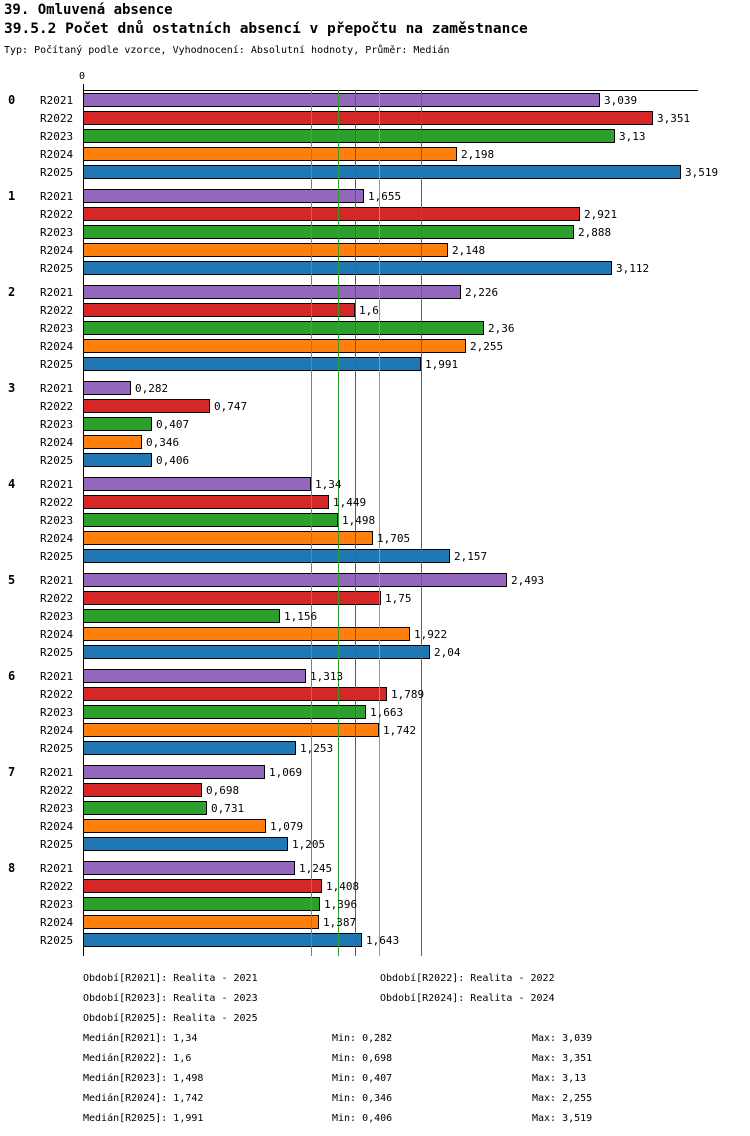 The image size is (750, 1136). I want to click on bar-value-label: 0,698, so click(223, 790).